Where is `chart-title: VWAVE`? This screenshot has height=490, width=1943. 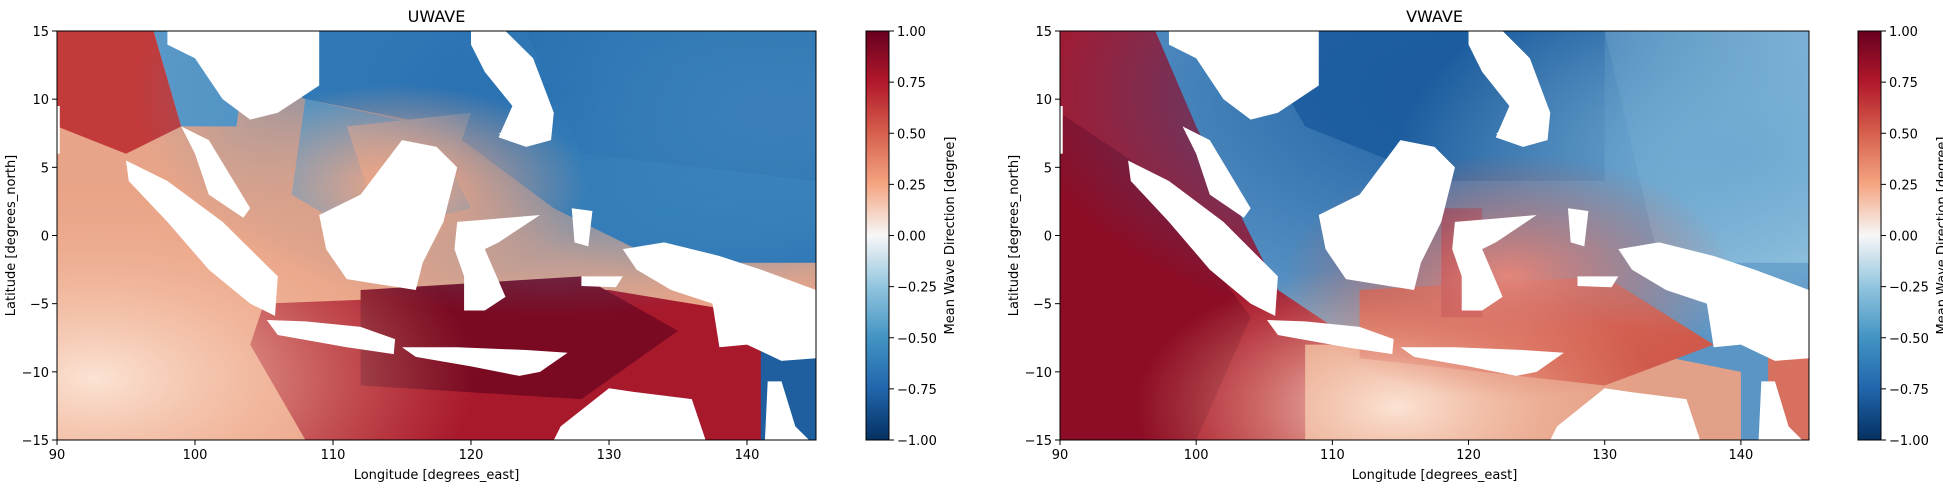
chart-title: VWAVE is located at coordinates (1434, 16).